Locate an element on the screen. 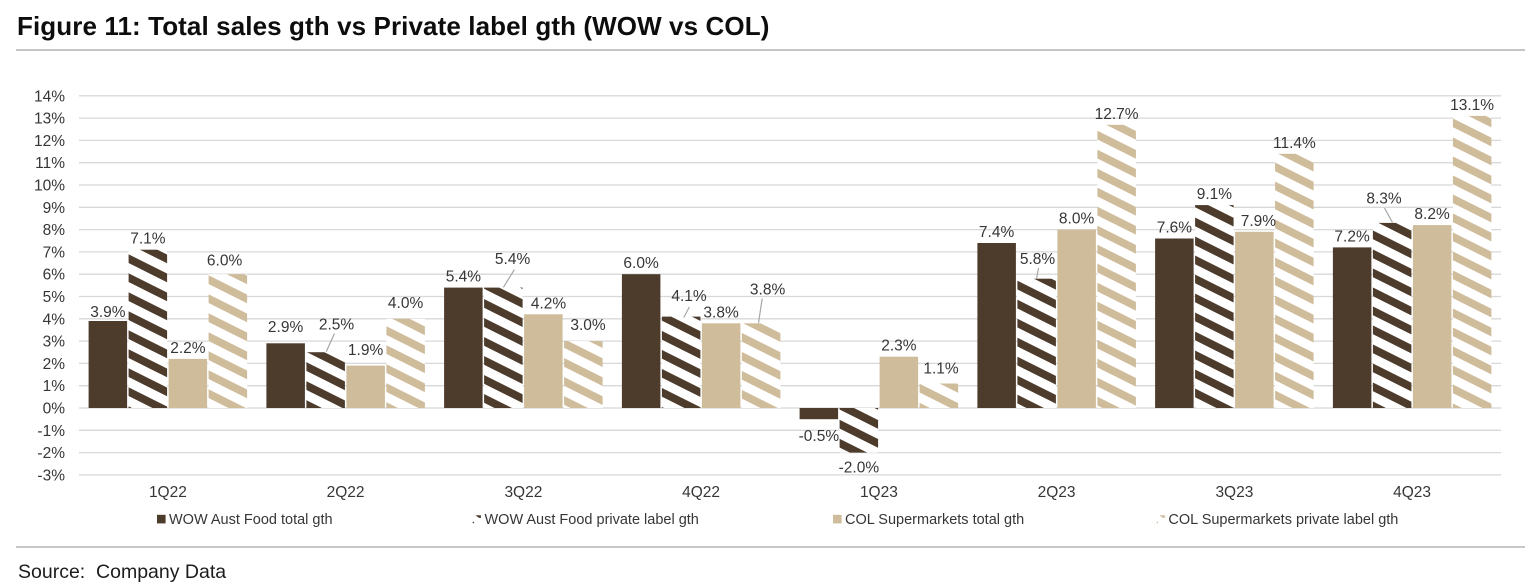 The width and height of the screenshot is (1525, 584). svg-text: 6% is located at coordinates (54, 275).